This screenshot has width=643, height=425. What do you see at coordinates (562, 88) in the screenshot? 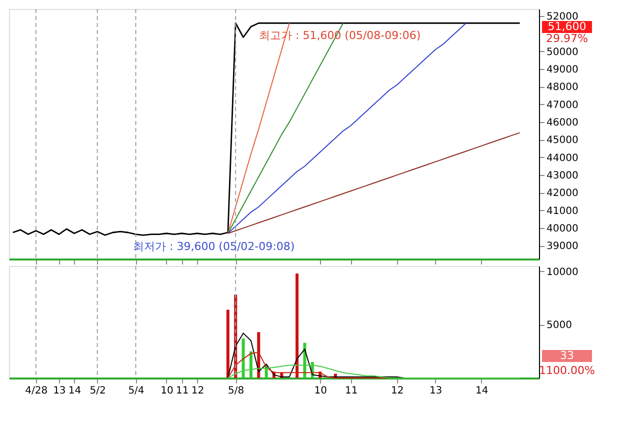
I see `y-tick-label: 48000` at bounding box center [562, 88].